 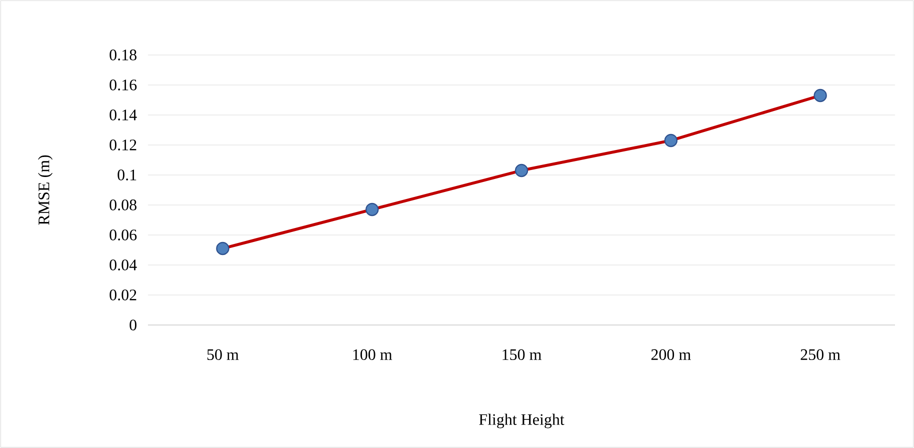 I want to click on y-tick-label: 0.04, so click(x=123, y=265).